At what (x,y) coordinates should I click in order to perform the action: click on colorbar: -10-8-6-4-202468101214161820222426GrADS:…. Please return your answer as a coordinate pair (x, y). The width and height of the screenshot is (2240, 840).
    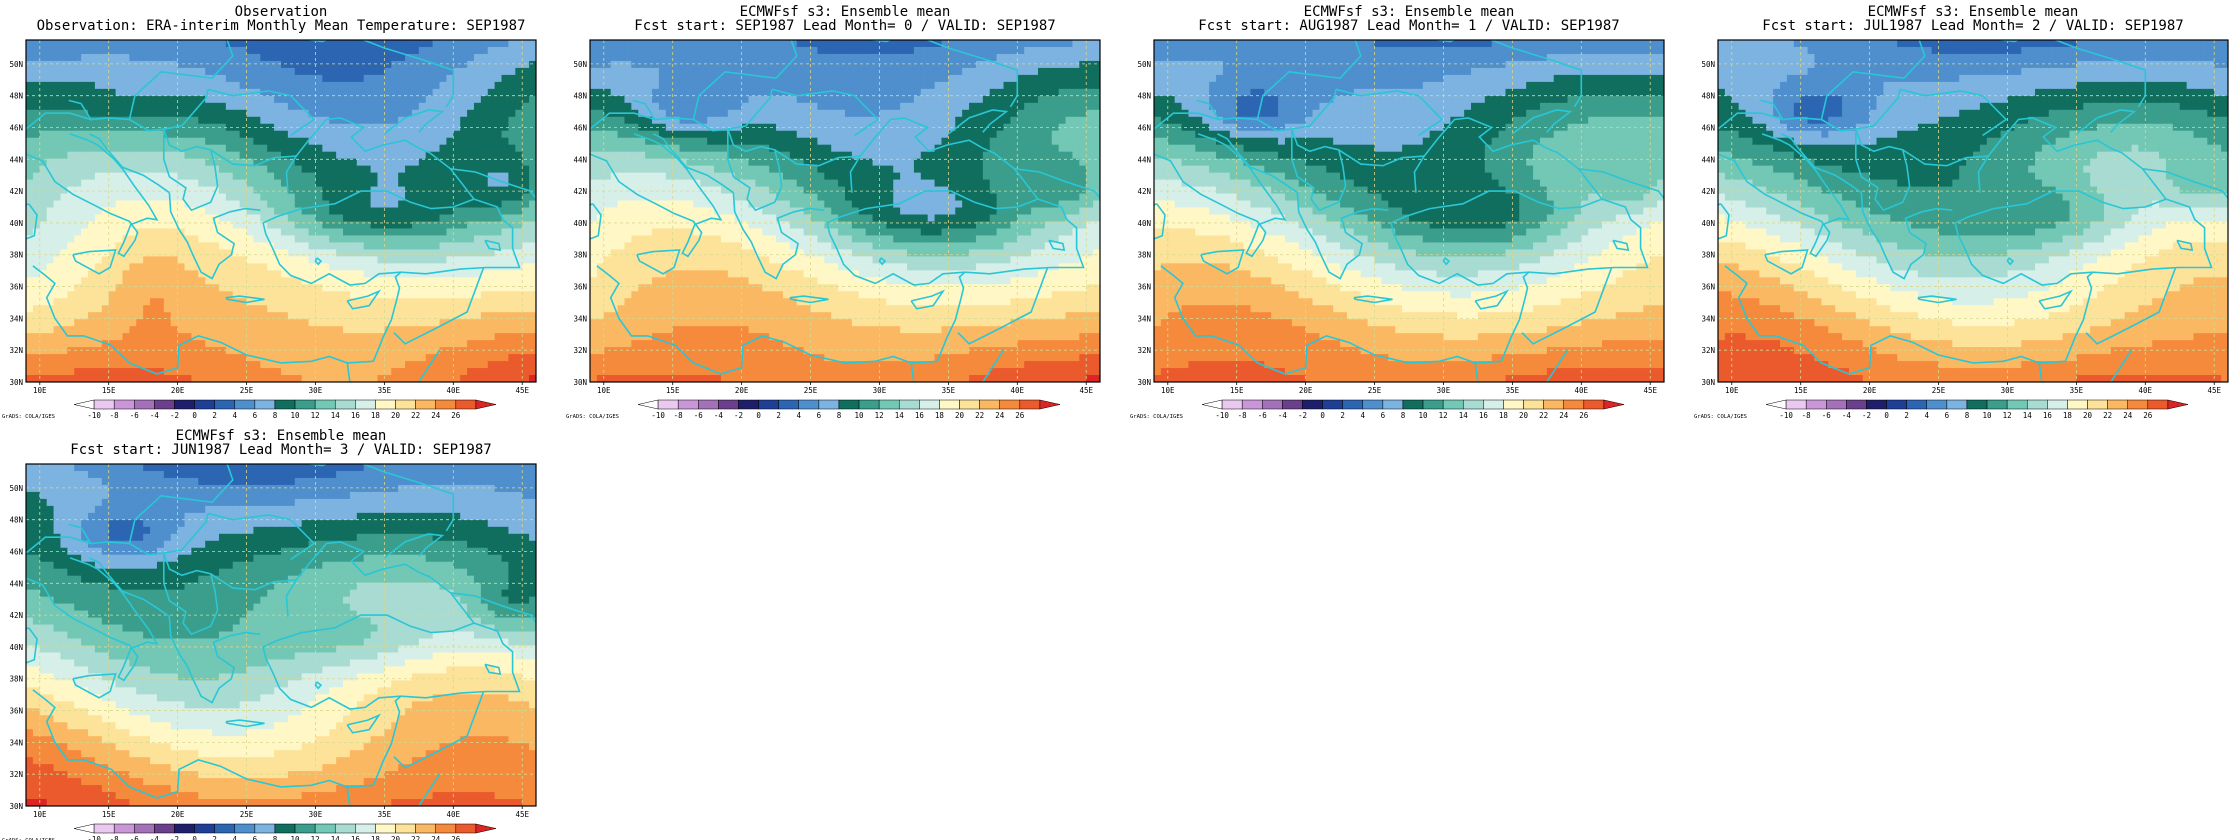
    Looking at the image, I should click on (249, 831).